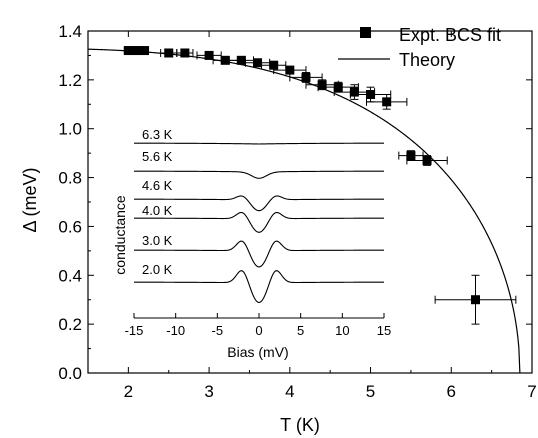 The width and height of the screenshot is (538, 438). Describe the element at coordinates (365, 32) in the screenshot. I see `legend-marker-expt` at that location.